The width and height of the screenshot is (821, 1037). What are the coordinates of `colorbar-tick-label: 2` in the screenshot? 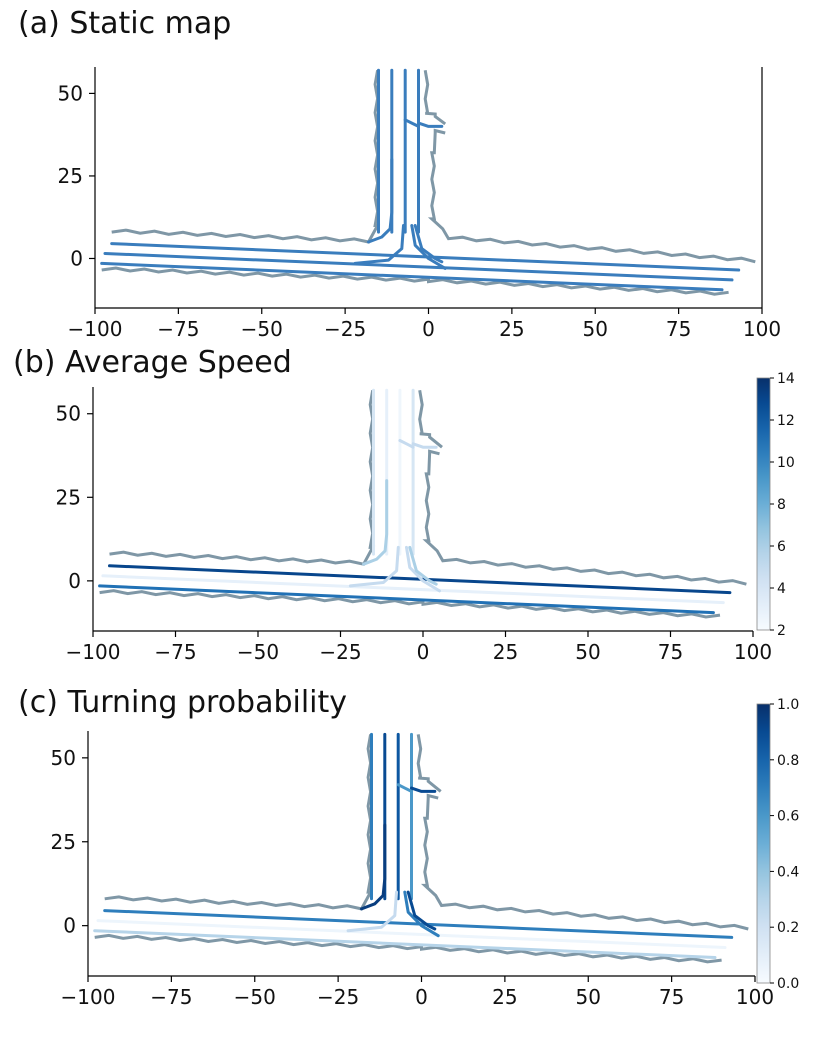 It's located at (781, 631).